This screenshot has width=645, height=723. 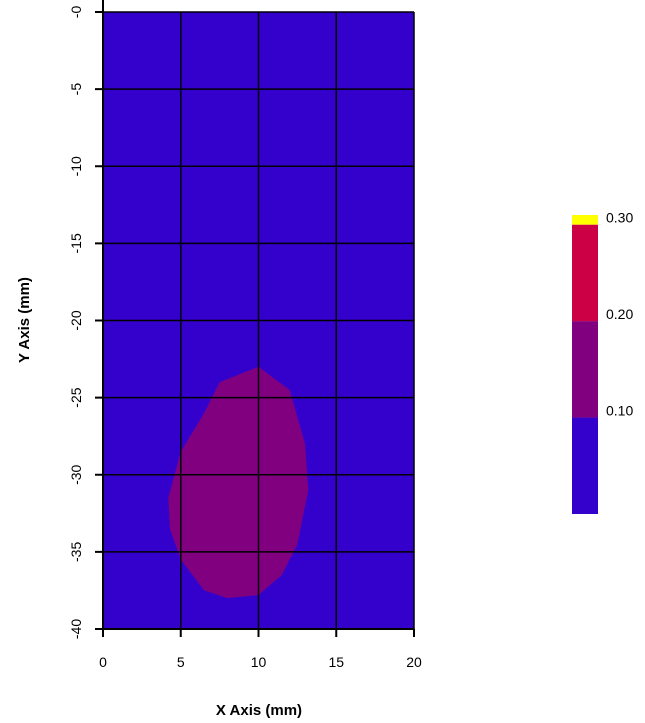 What do you see at coordinates (76, 552) in the screenshot?
I see `y-tick-label: -35` at bounding box center [76, 552].